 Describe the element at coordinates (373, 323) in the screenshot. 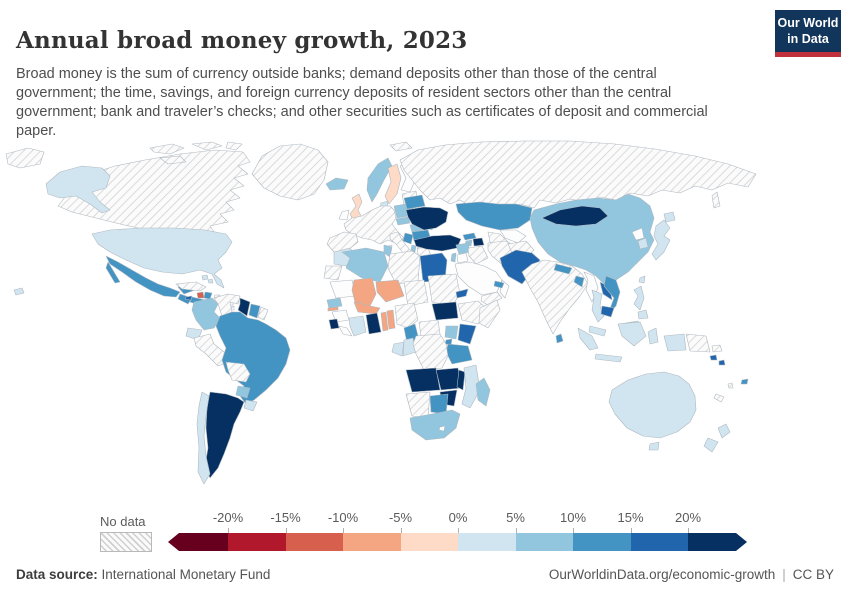

I see `country-ghana` at that location.